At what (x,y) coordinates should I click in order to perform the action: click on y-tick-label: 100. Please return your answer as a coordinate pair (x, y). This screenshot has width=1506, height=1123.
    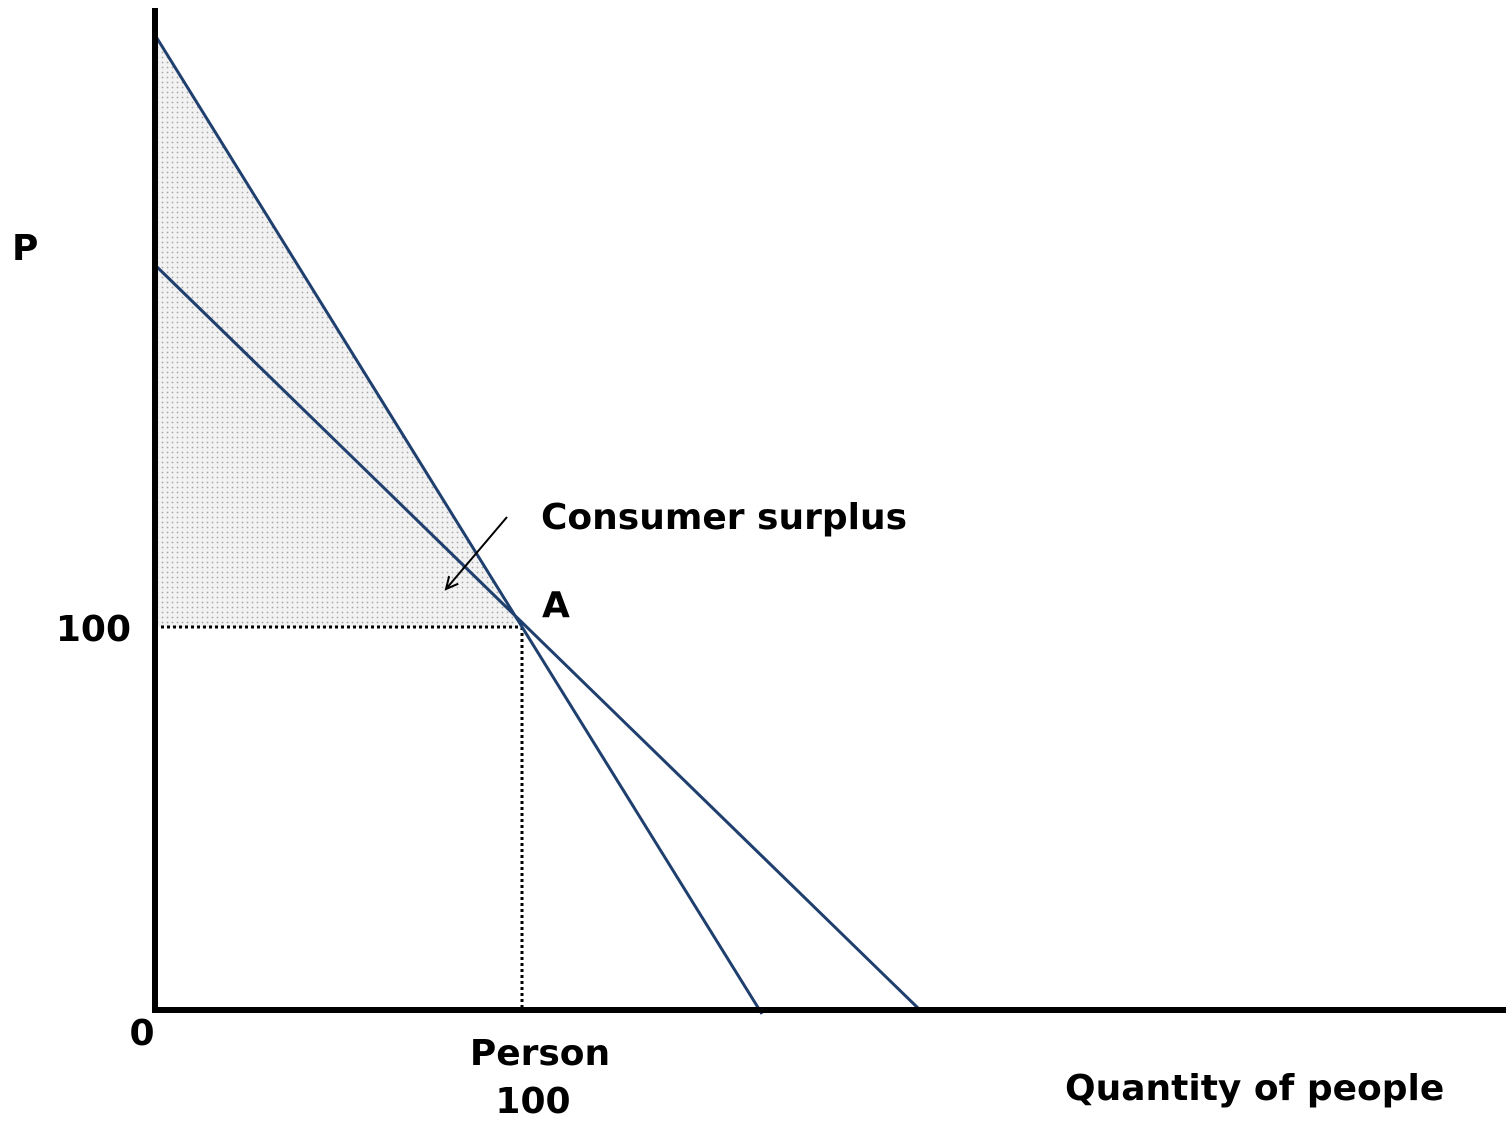
    Looking at the image, I should click on (93, 629).